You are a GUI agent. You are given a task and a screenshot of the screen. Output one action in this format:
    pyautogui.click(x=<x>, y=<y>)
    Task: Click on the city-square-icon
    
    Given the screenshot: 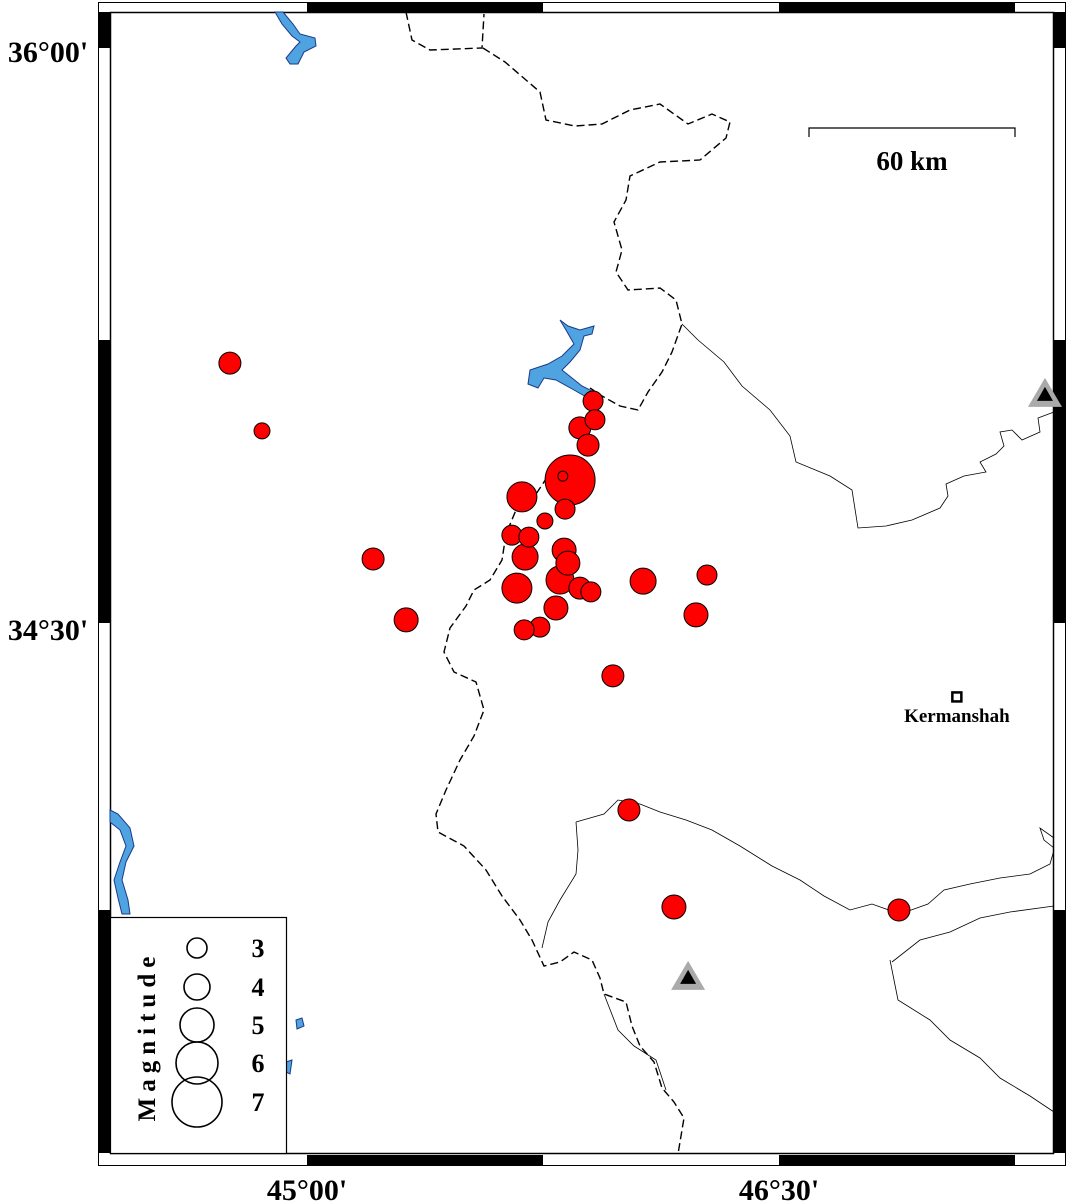 What is the action you would take?
    pyautogui.click(x=957, y=697)
    